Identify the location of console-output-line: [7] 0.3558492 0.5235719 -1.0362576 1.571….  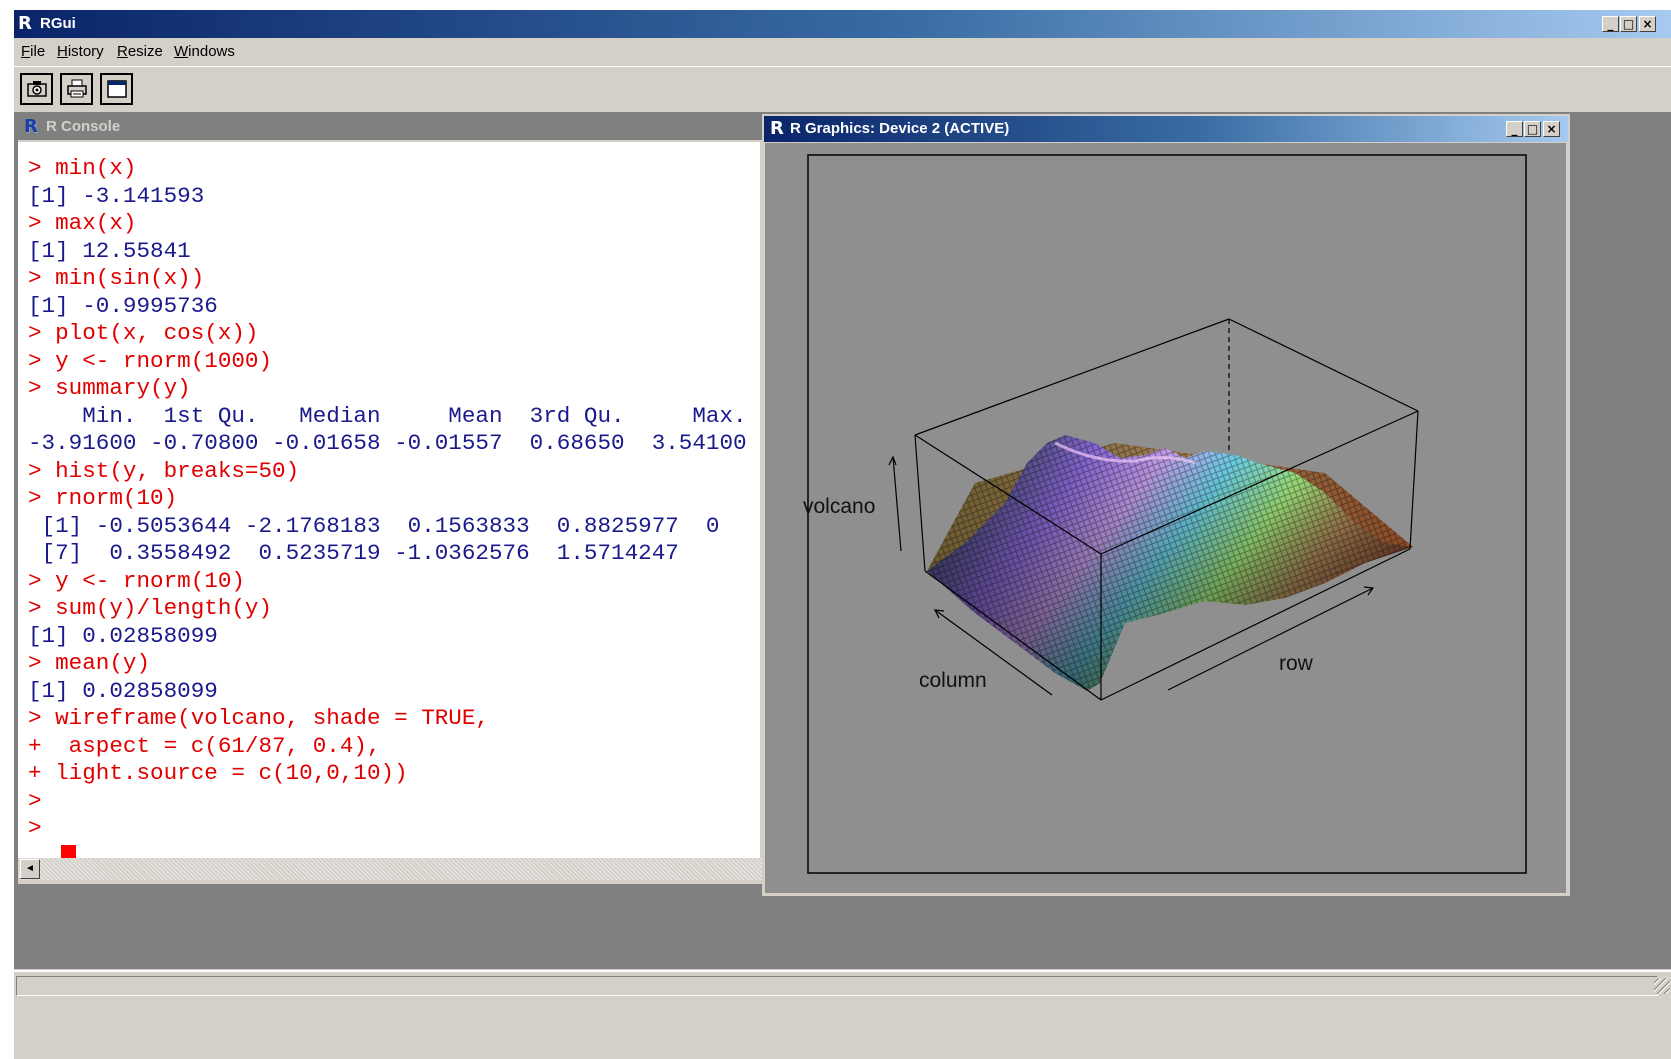
(353, 553).